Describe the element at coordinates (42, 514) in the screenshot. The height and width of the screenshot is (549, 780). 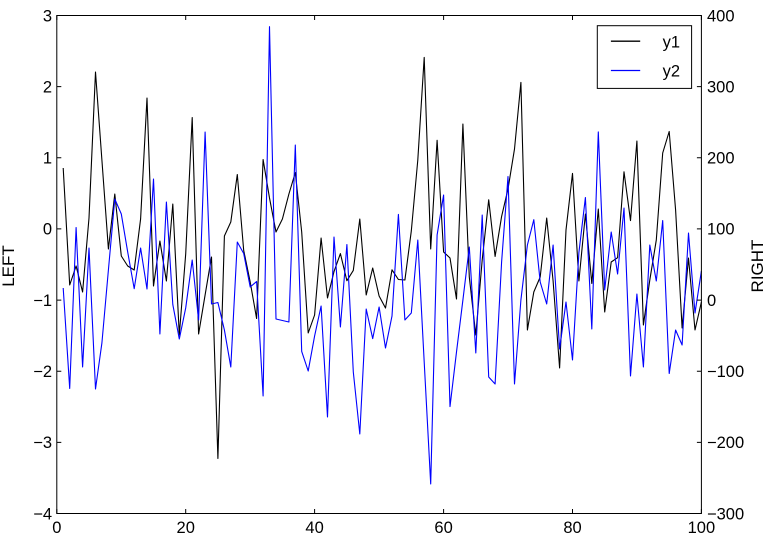
I see `svg-text: −4` at that location.